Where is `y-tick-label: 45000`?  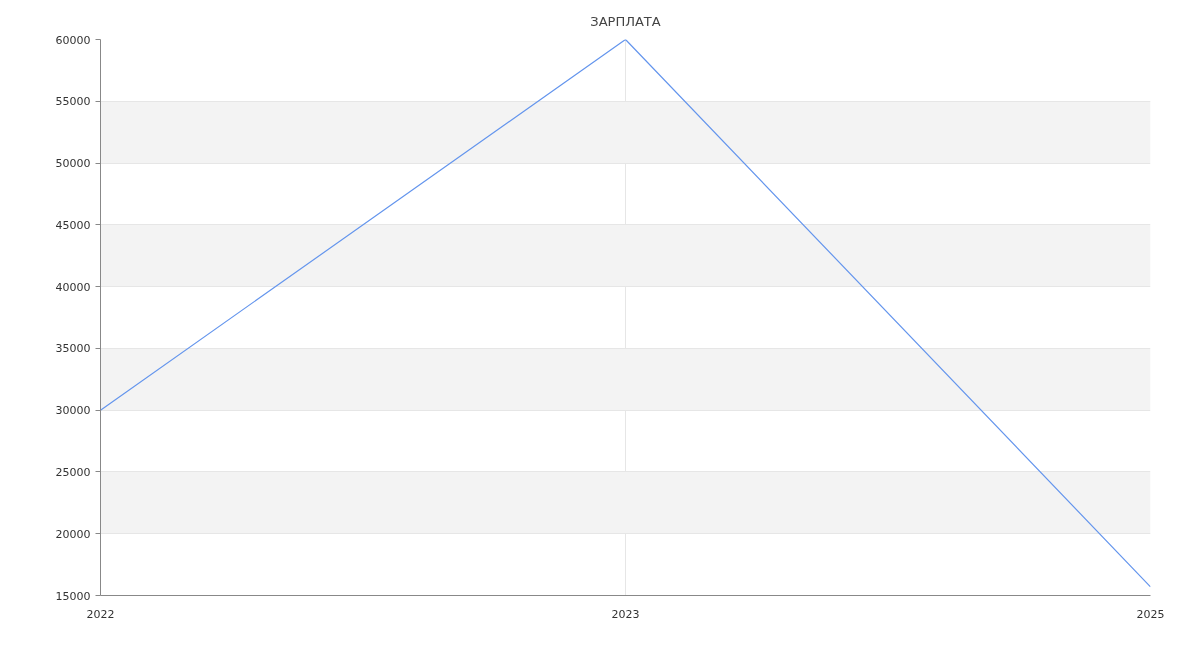
y-tick-label: 45000 is located at coordinates (73, 225).